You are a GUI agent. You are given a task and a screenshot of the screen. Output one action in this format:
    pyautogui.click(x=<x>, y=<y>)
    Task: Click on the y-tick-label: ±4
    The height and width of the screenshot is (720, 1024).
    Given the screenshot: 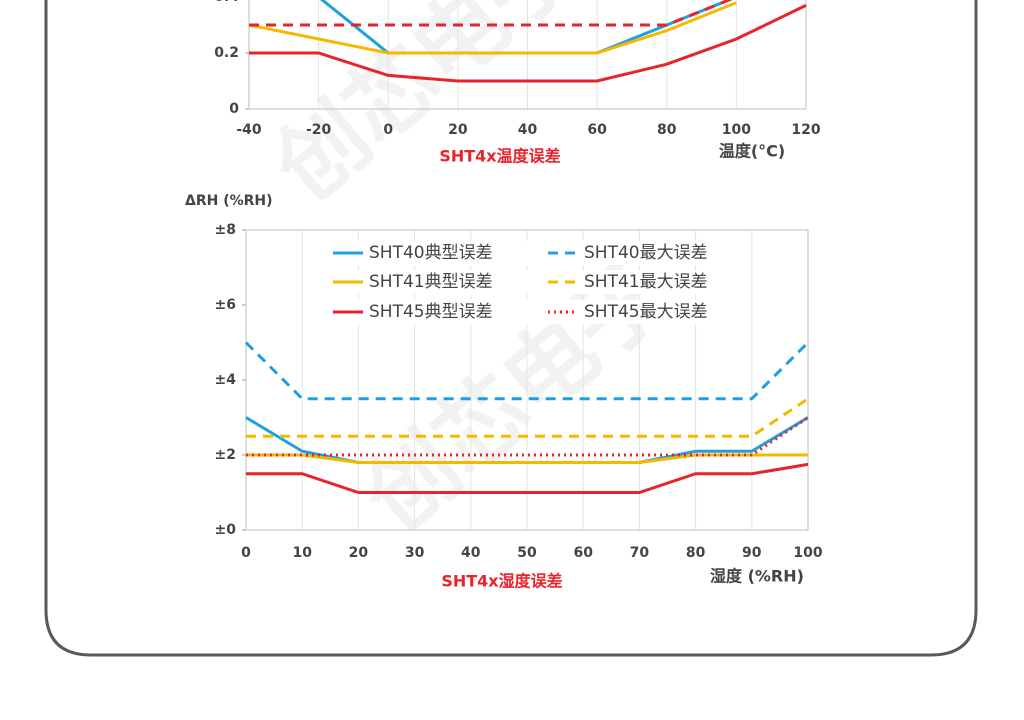 What is the action you would take?
    pyautogui.click(x=226, y=380)
    